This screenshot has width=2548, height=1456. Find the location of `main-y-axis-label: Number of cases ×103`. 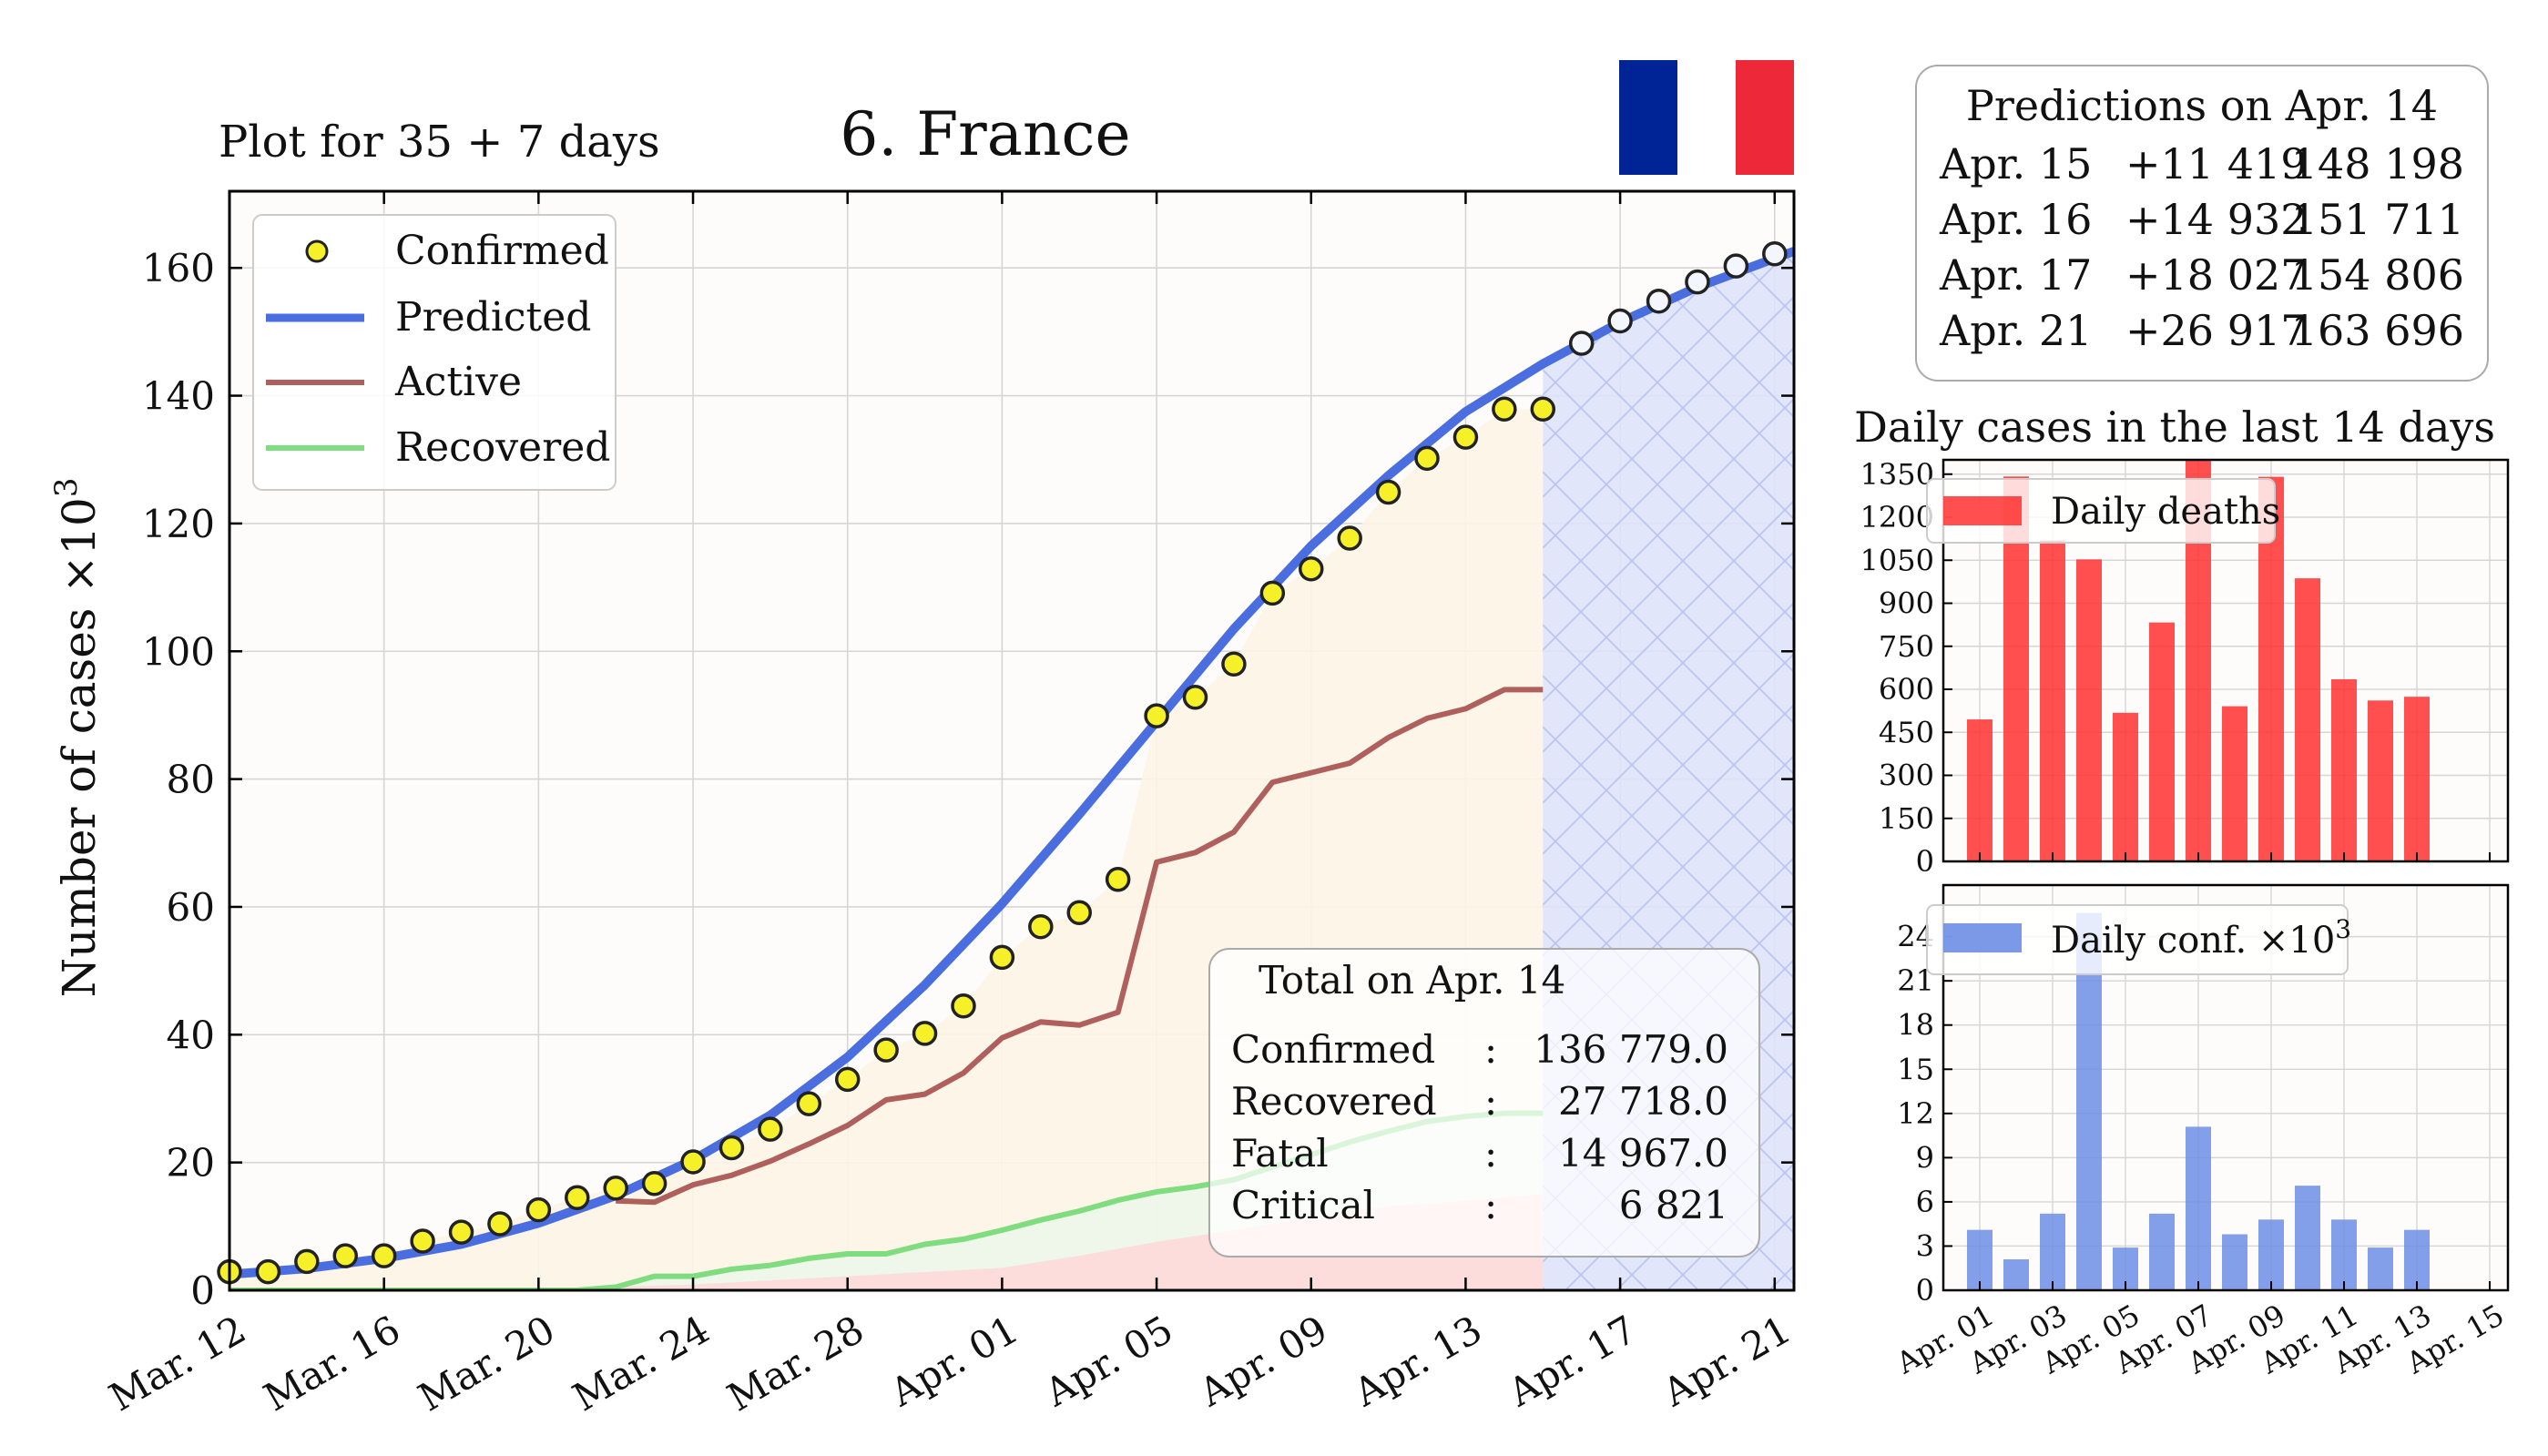

main-y-axis-label: Number of cases ×103 is located at coordinates (77, 737).